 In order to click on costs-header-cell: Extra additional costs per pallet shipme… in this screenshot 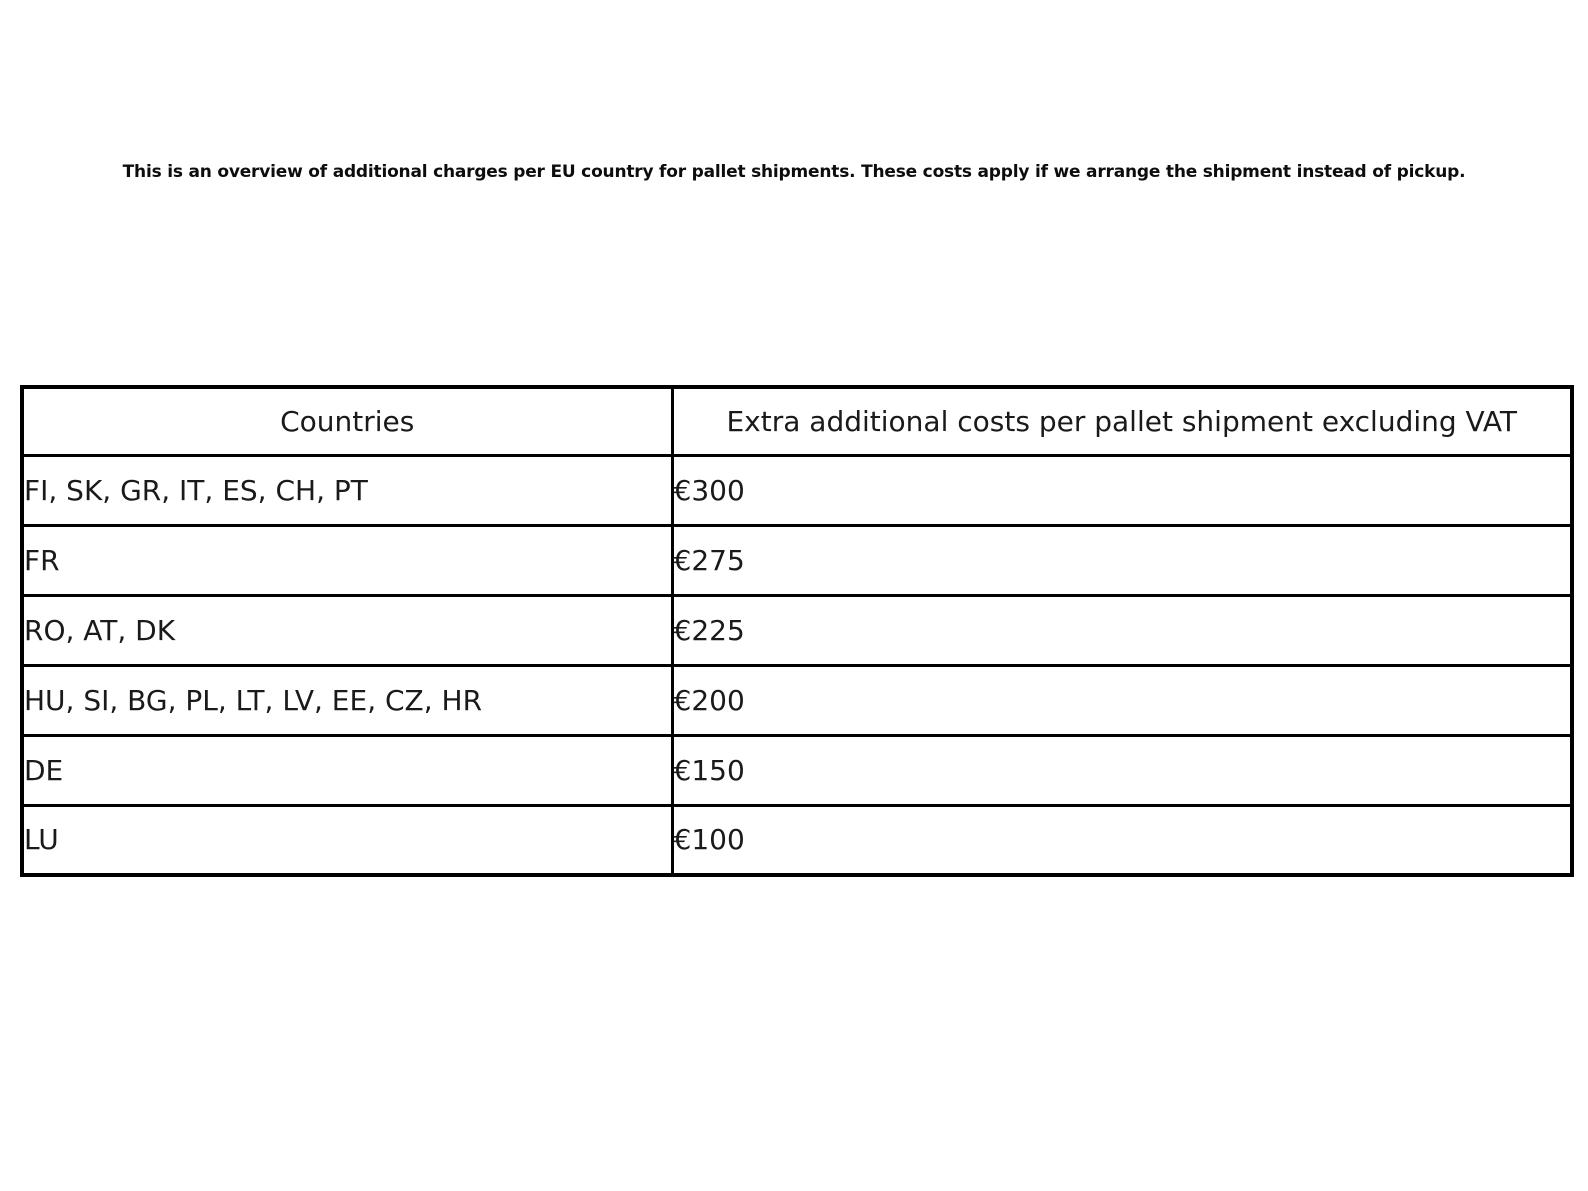, I will do `click(1122, 421)`.